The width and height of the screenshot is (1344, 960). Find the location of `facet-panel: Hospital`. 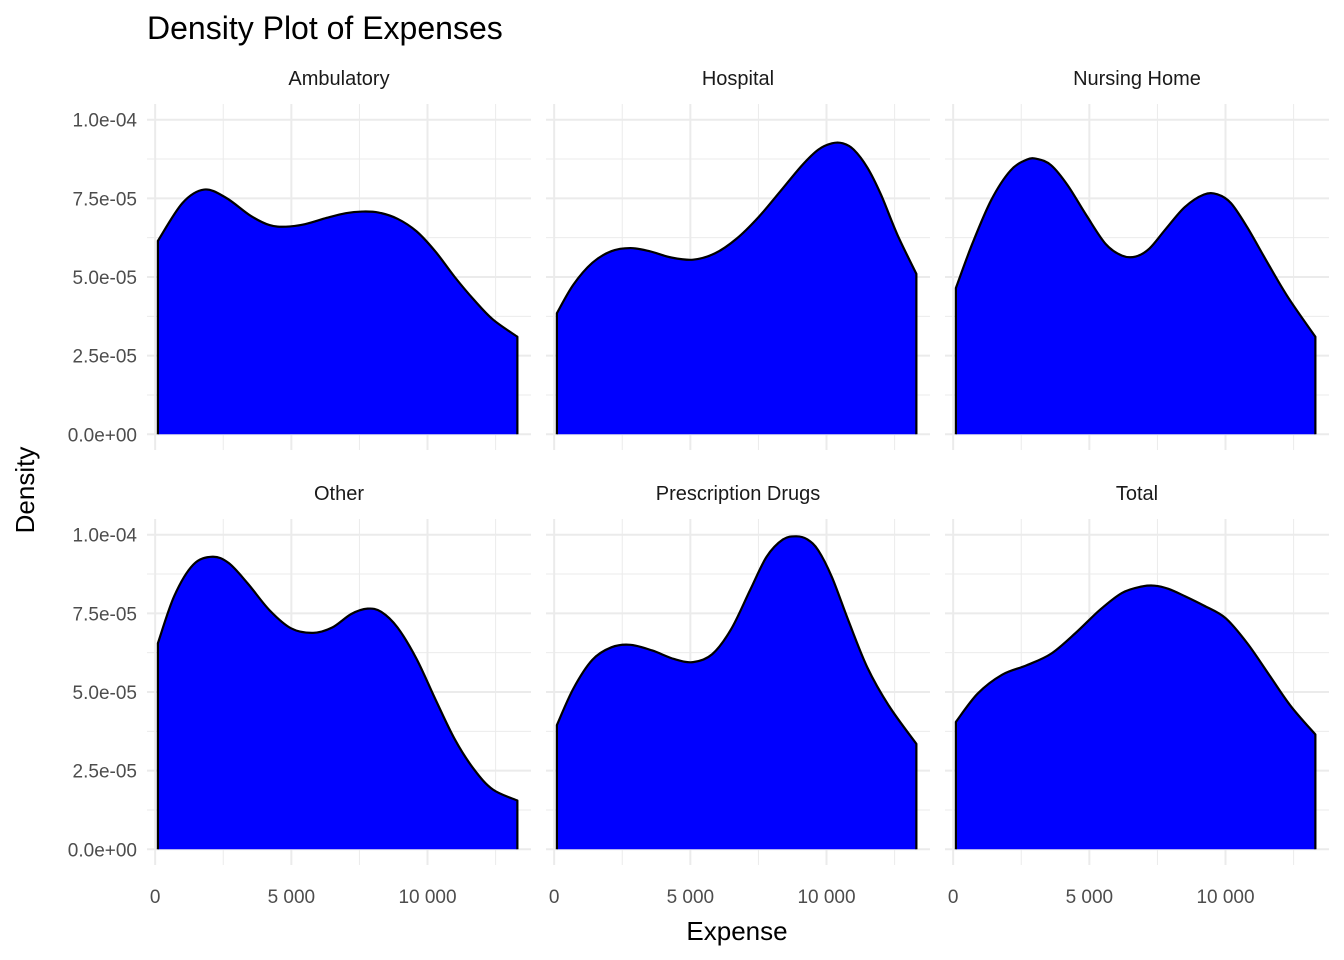

facet-panel: Hospital is located at coordinates (738, 259).